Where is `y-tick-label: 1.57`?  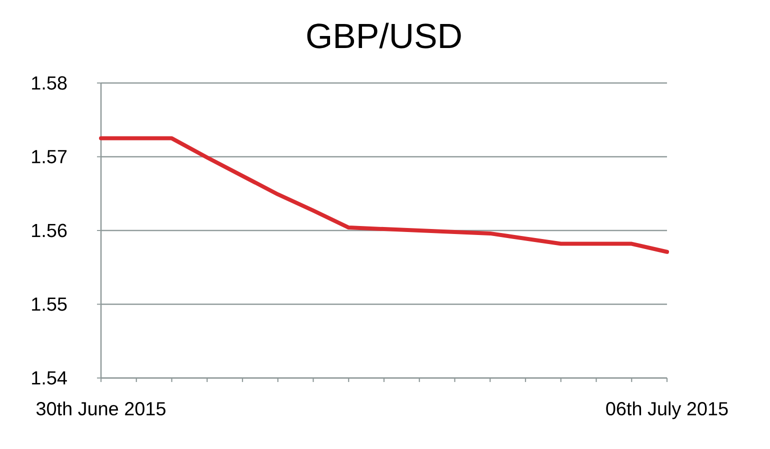
y-tick-label: 1.57 is located at coordinates (49, 157).